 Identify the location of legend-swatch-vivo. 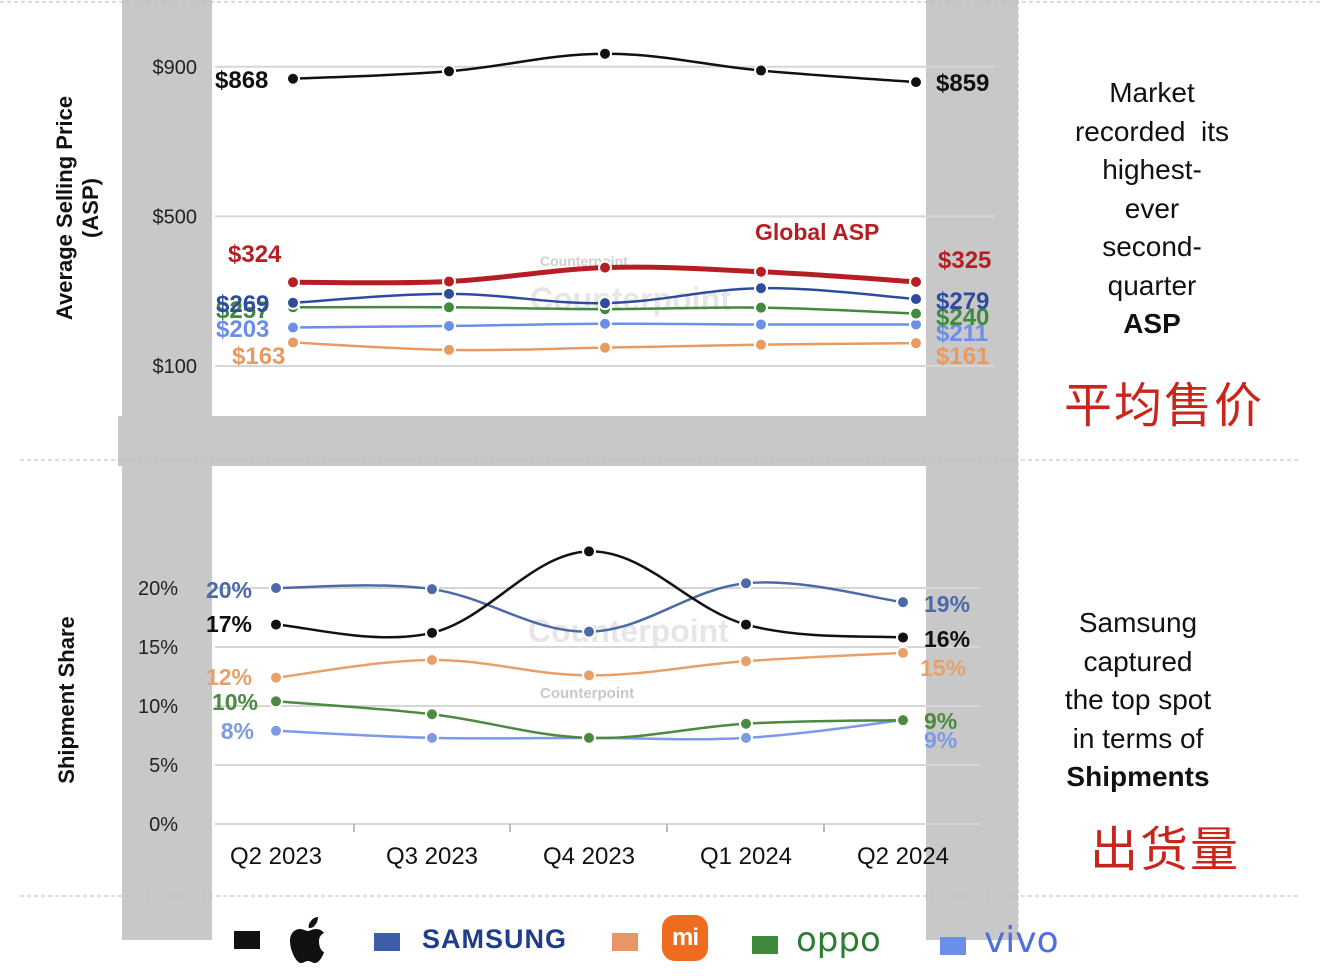
(953, 945).